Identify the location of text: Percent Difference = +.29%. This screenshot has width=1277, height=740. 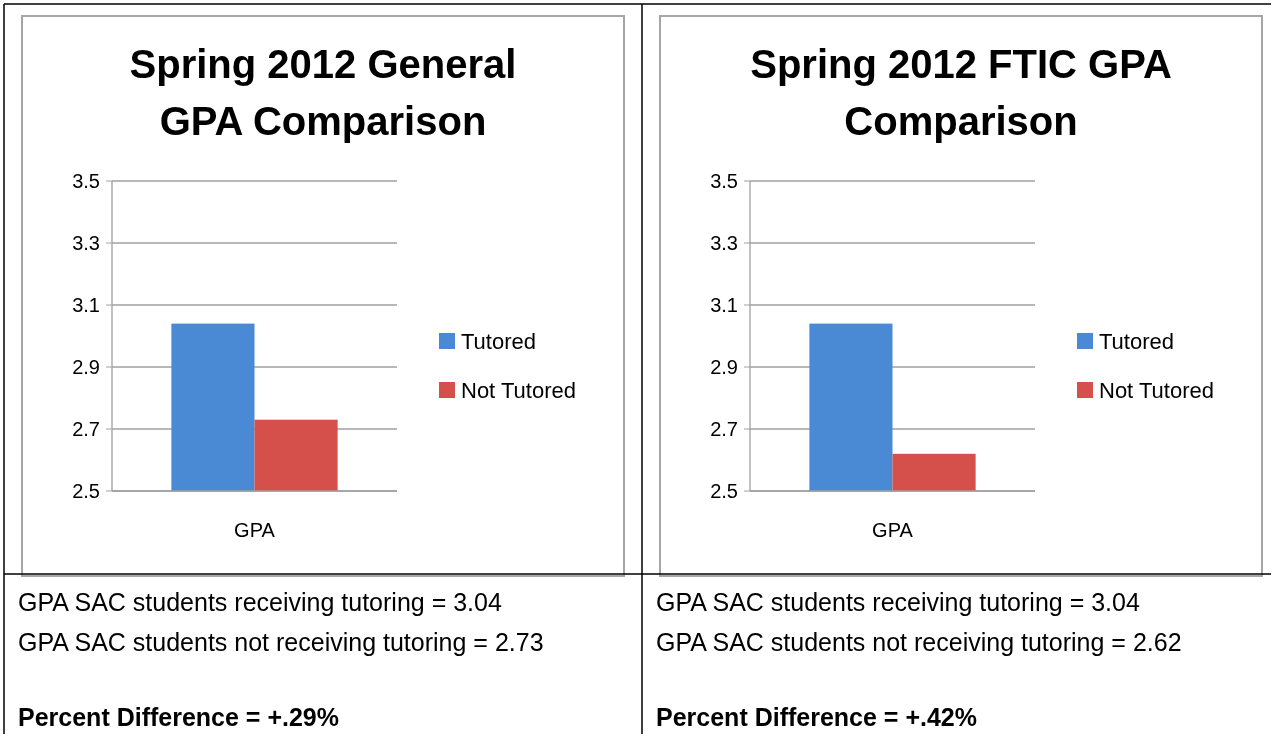
(178, 717).